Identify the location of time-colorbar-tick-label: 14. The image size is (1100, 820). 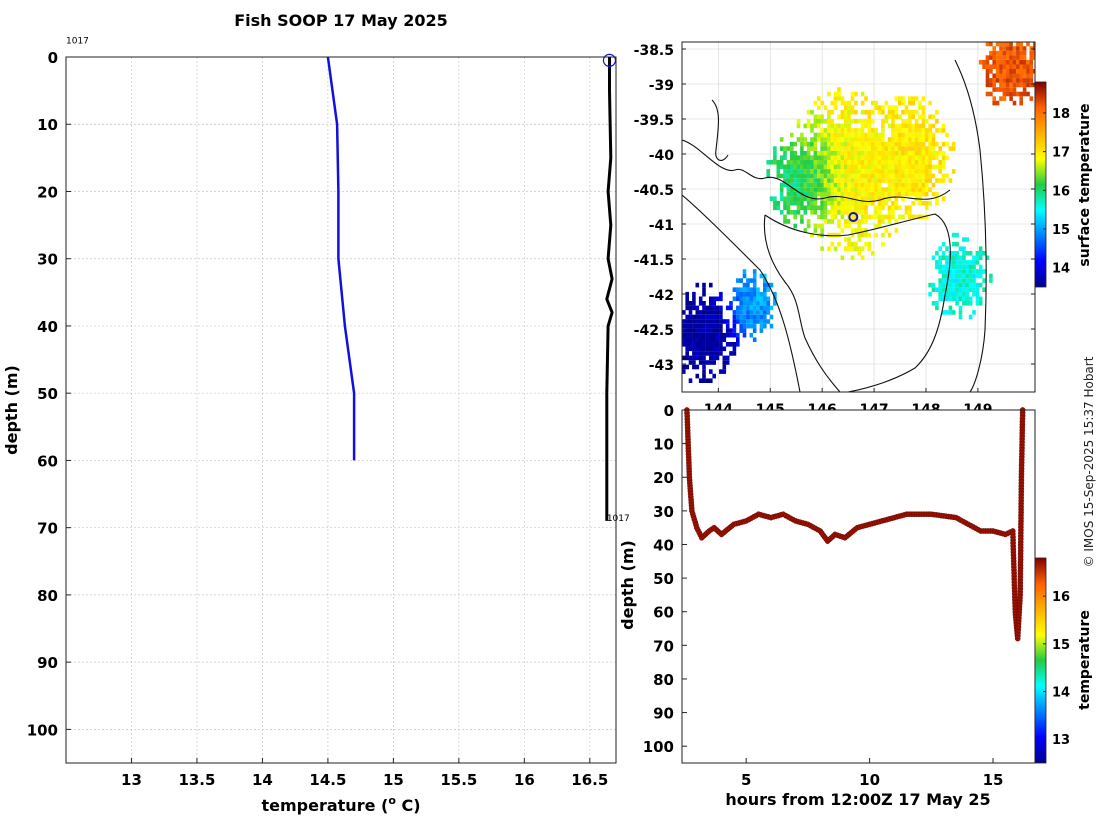
(1061, 692).